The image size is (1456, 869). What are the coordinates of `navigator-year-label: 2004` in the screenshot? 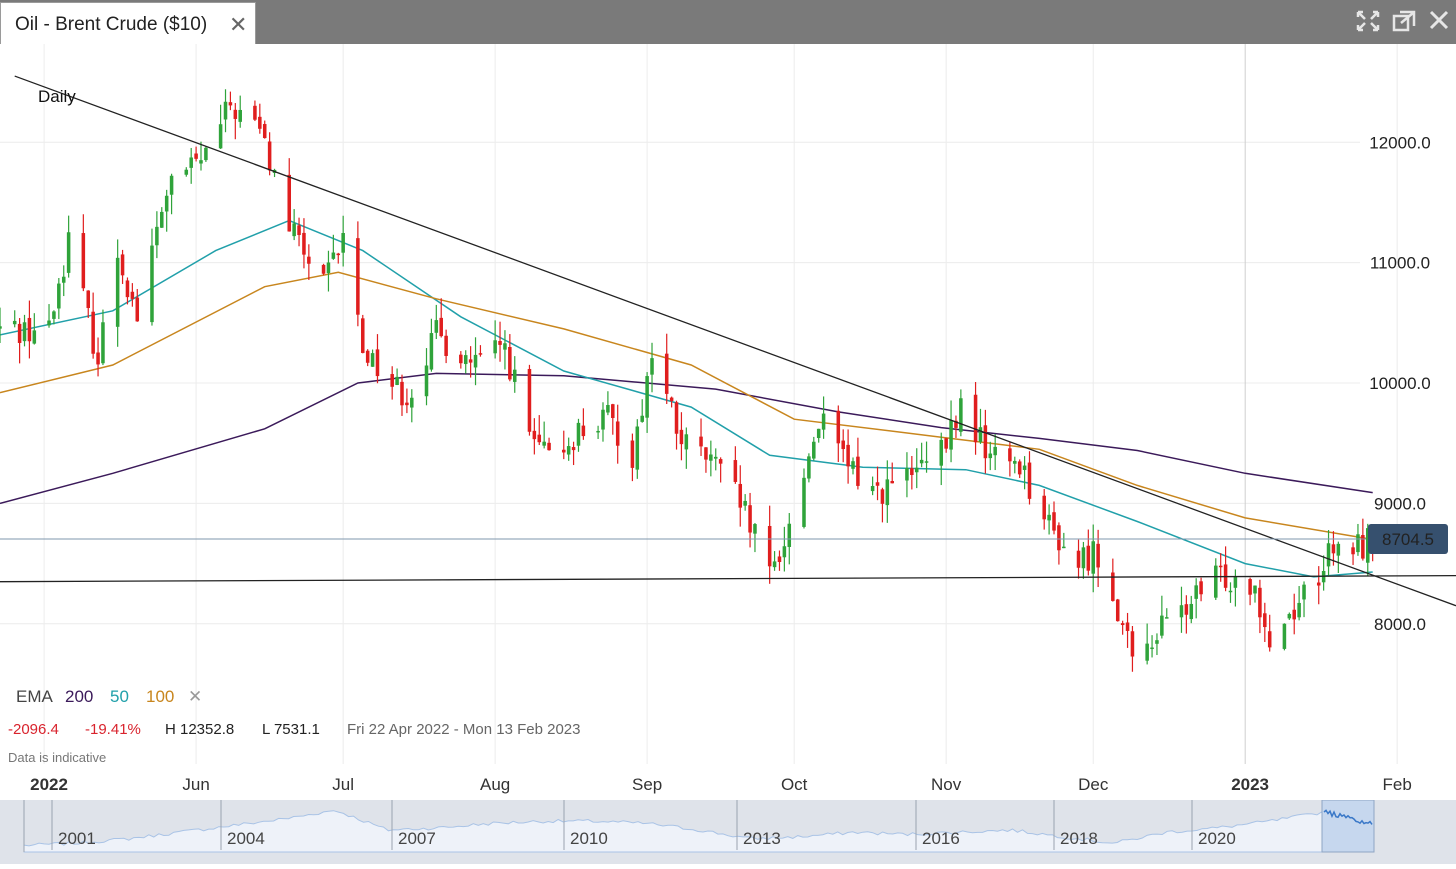 It's located at (246, 838).